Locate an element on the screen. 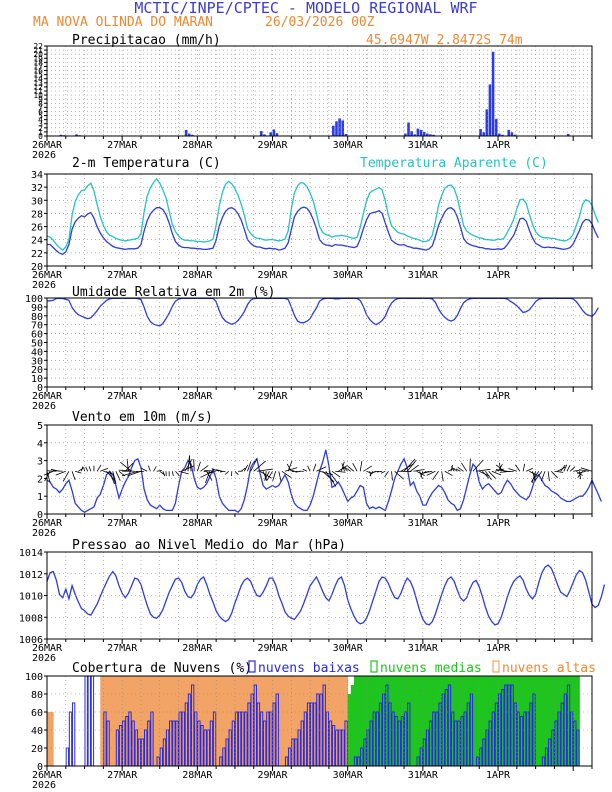  y-tick-label: 20 is located at coordinates (37, 749).